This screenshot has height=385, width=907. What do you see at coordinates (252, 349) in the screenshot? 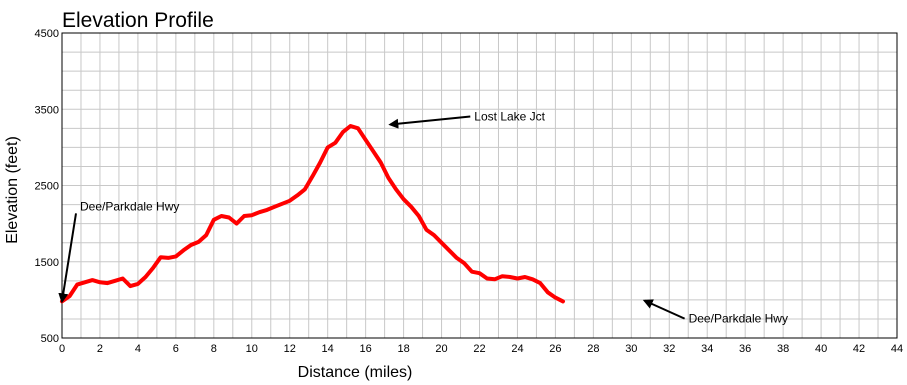
I see `x-tick-label: 10` at bounding box center [252, 349].